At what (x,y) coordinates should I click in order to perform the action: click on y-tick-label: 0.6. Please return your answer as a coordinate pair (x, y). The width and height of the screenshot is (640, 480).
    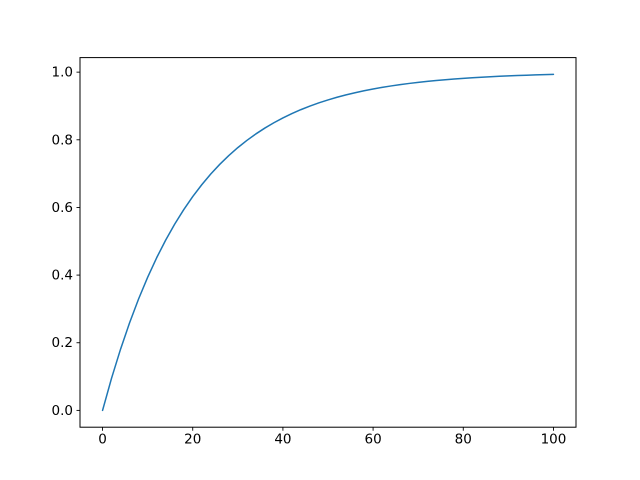
    Looking at the image, I should click on (62, 208).